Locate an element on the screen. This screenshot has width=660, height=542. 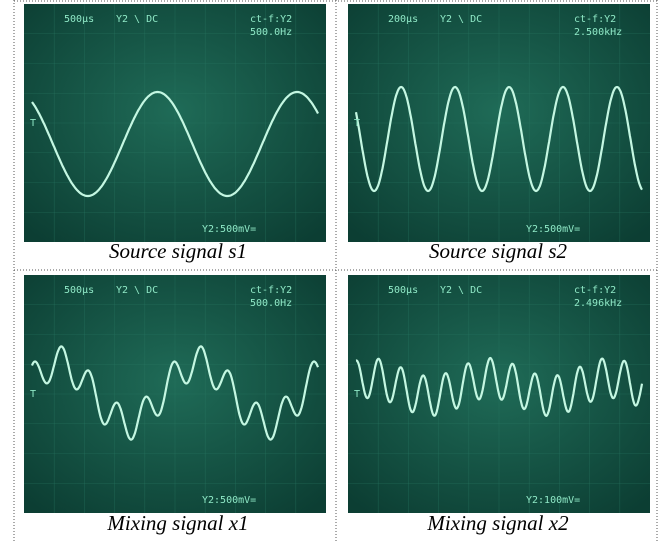
caption: Mixing signal x1 is located at coordinates (177, 523).